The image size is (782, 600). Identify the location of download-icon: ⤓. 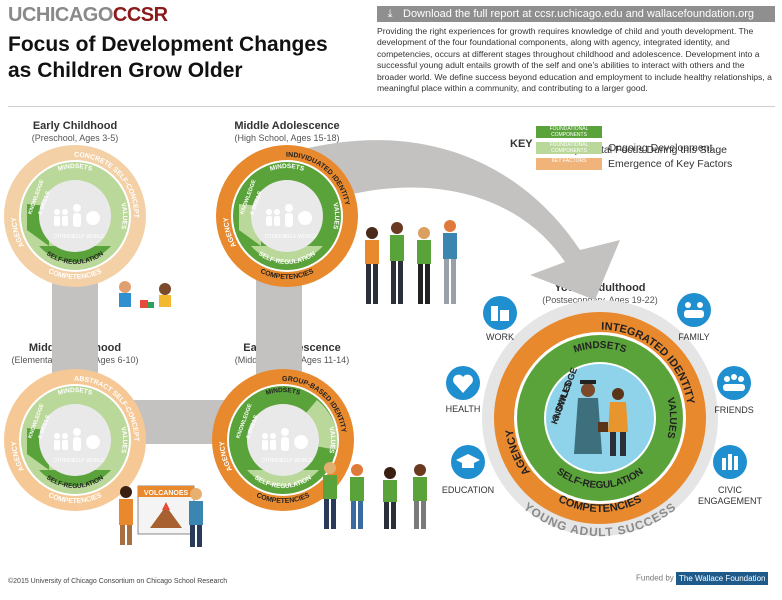
(390, 14).